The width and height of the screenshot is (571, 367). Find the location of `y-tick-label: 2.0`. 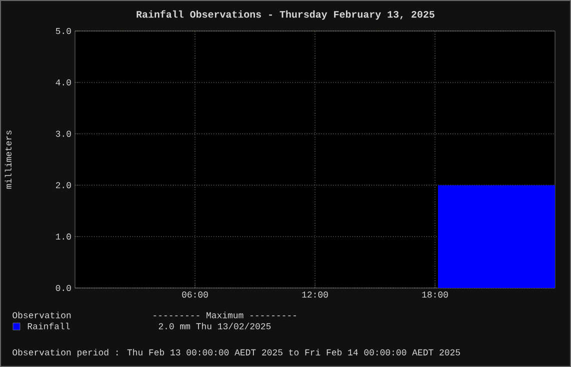

y-tick-label: 2.0 is located at coordinates (63, 185).